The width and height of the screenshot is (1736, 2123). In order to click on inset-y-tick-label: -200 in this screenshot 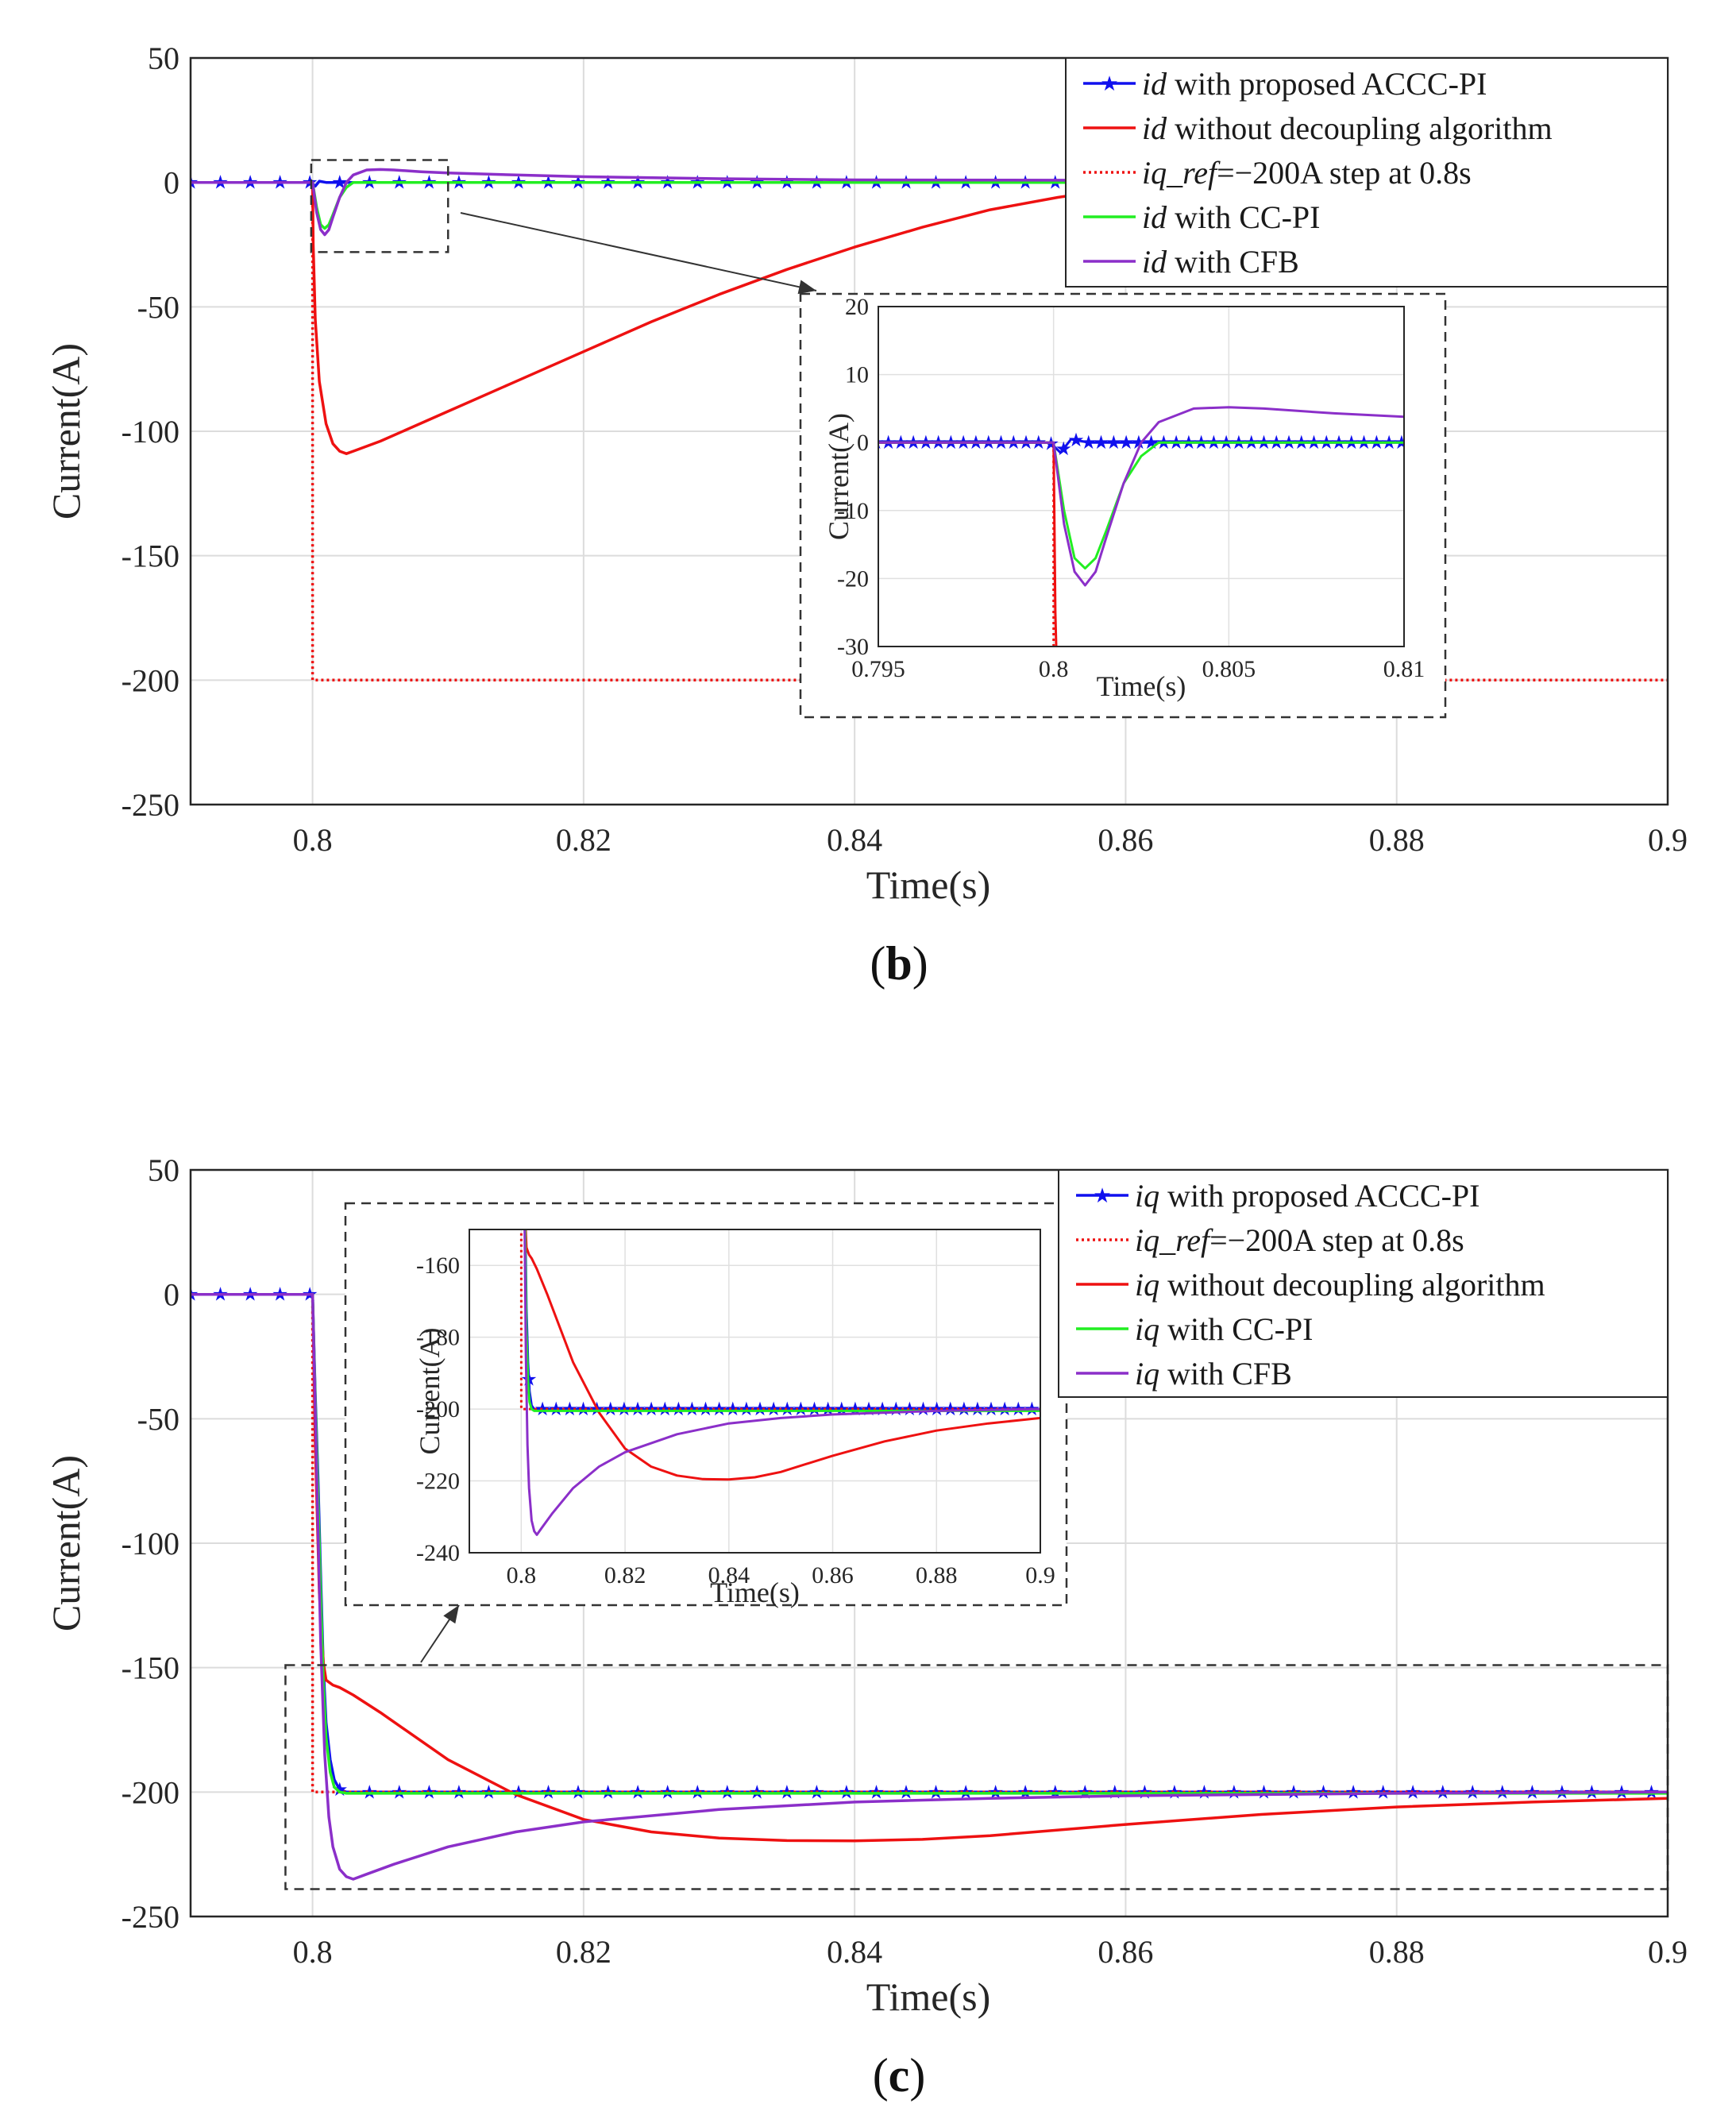, I will do `click(438, 1409)`.